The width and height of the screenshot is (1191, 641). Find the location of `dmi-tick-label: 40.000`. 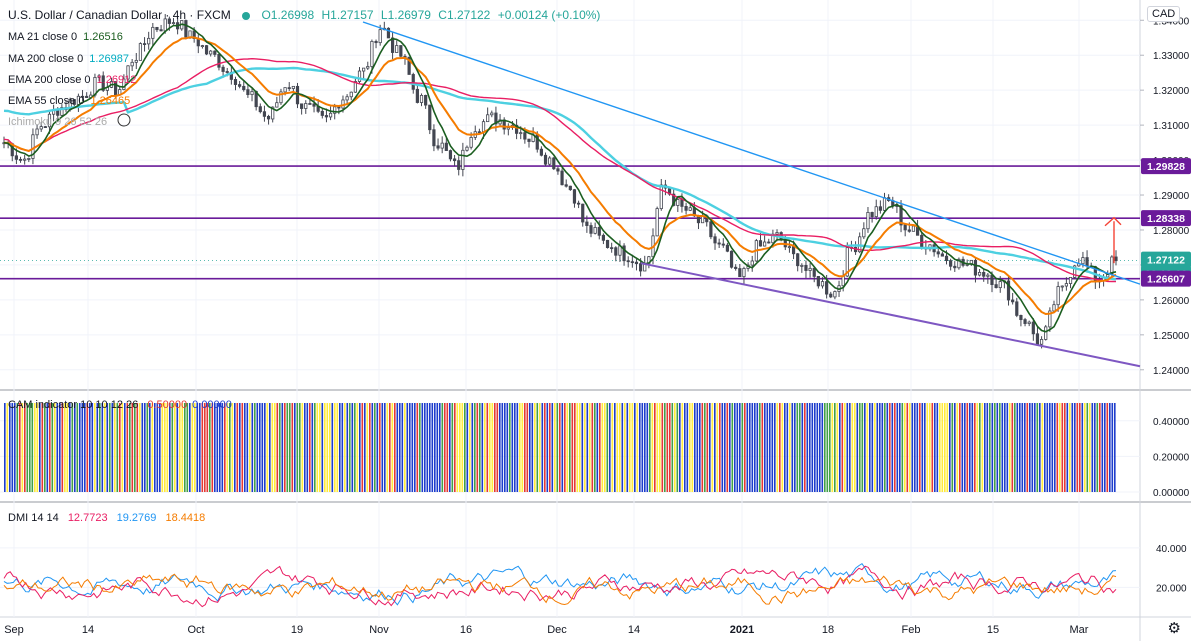

dmi-tick-label: 40.000 is located at coordinates (1171, 549).